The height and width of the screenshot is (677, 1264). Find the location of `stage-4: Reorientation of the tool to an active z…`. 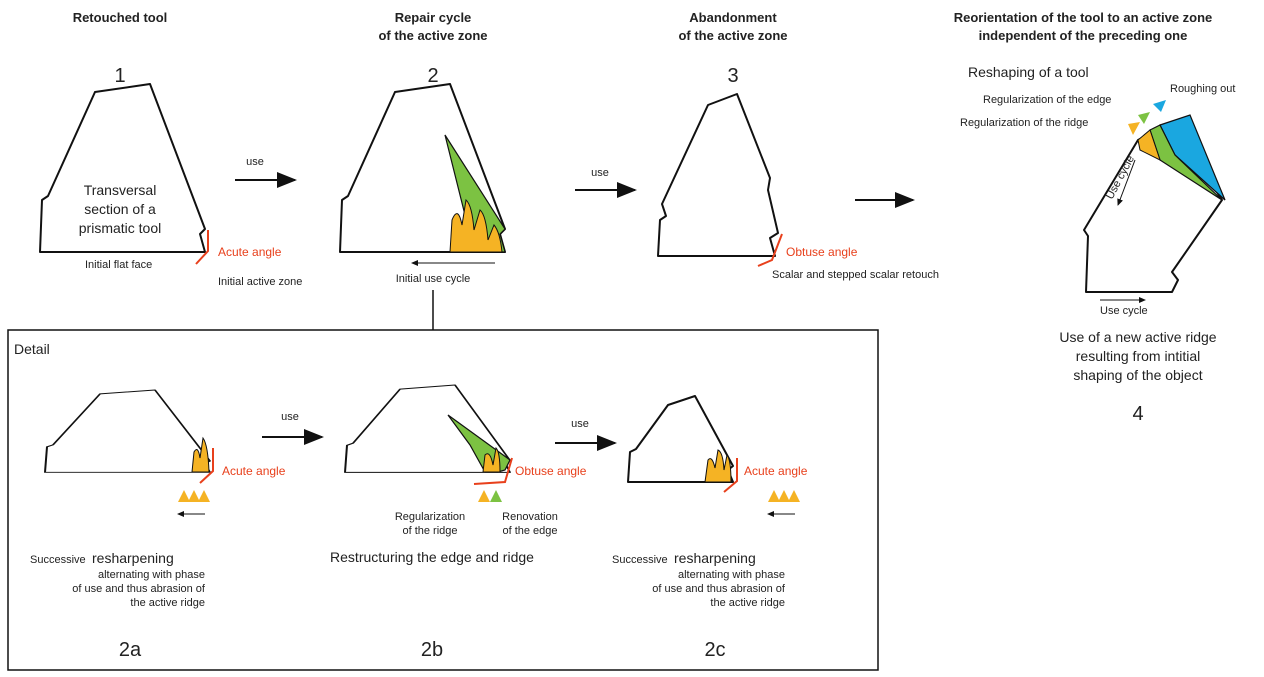

stage-4: Reorientation of the tool to an active z… is located at coordinates (1095, 217).